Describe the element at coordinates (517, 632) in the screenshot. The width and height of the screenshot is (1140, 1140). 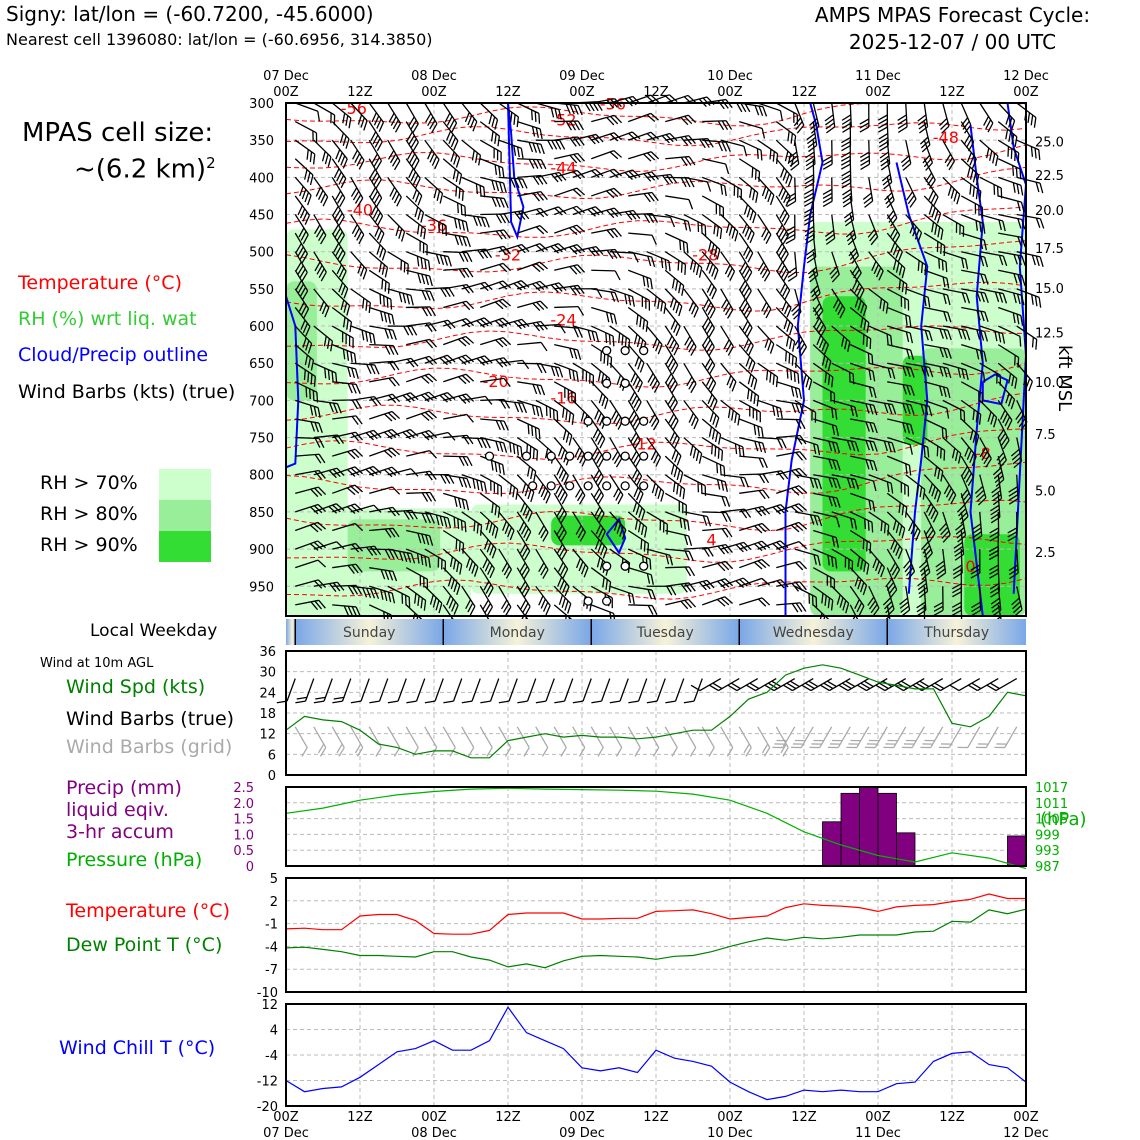
I see `weekday-band` at that location.